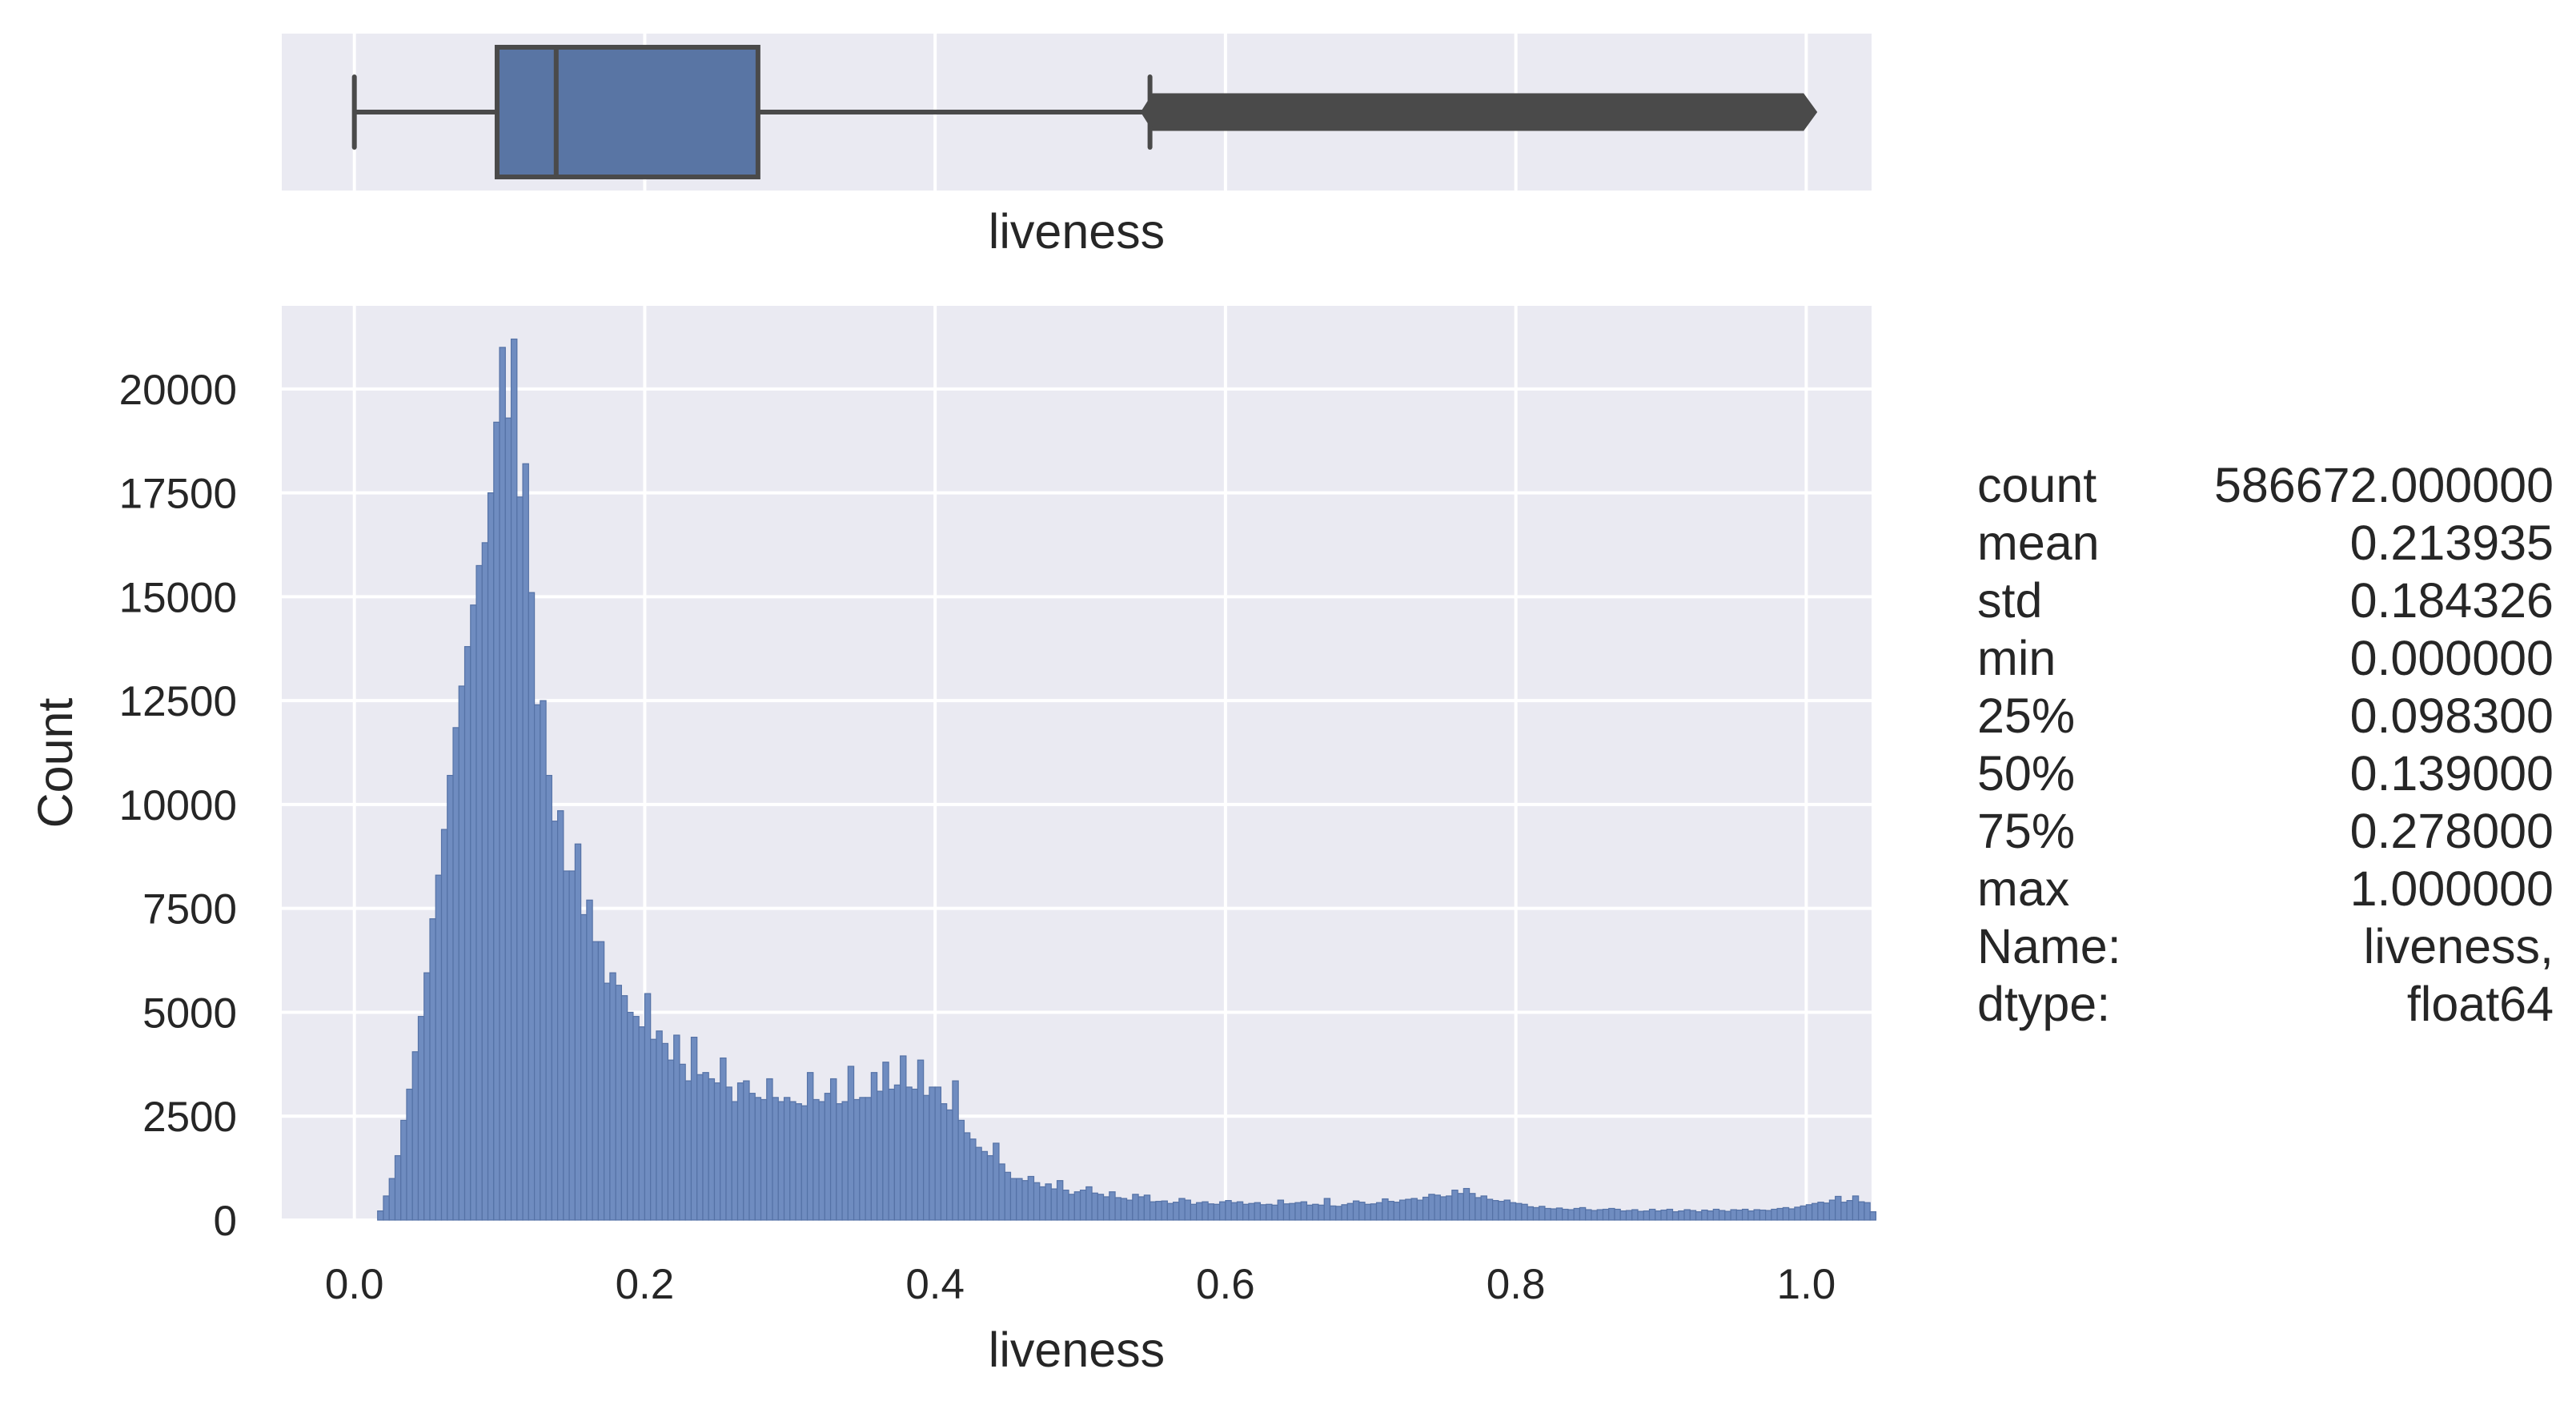 The width and height of the screenshot is (2576, 1401). Describe the element at coordinates (2266, 888) in the screenshot. I see `stats-row: max 1.000000` at that location.